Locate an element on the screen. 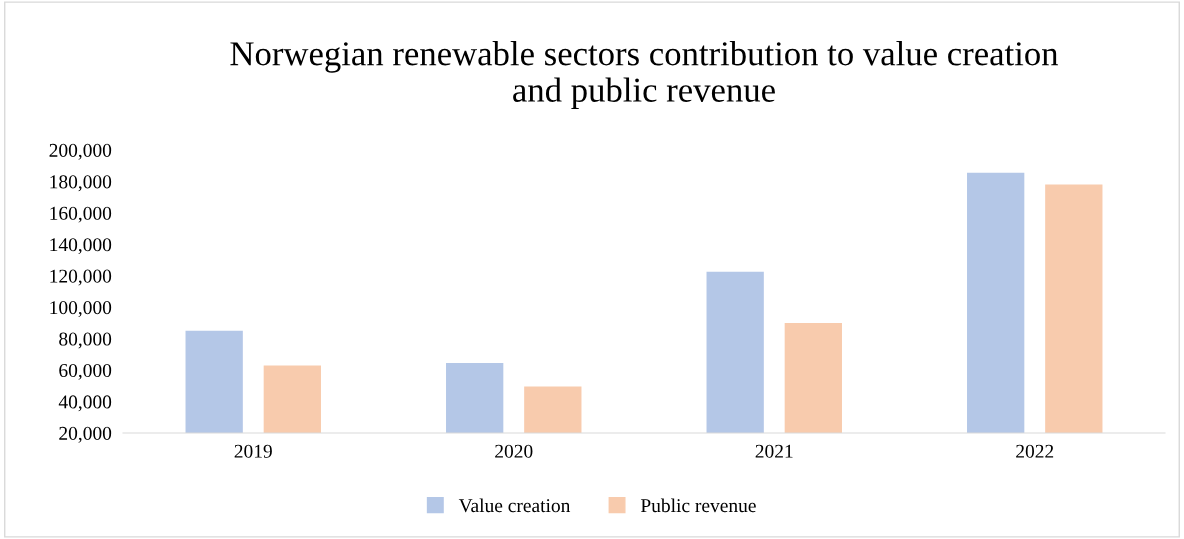  y-tick-label: 180,000 is located at coordinates (81, 183).